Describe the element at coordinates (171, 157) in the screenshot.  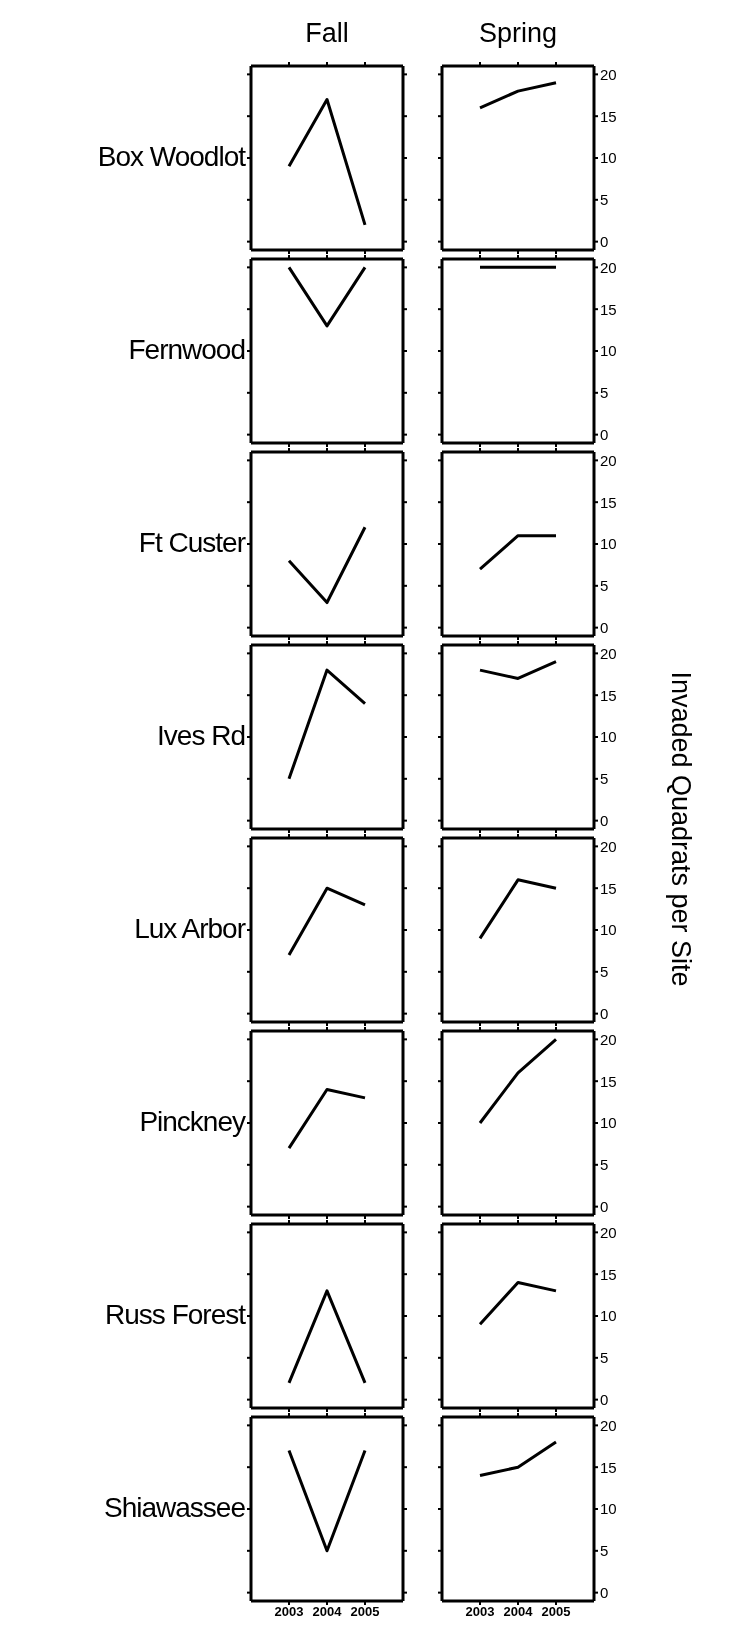
I see `y-axis-title: Box Woodlot` at that location.